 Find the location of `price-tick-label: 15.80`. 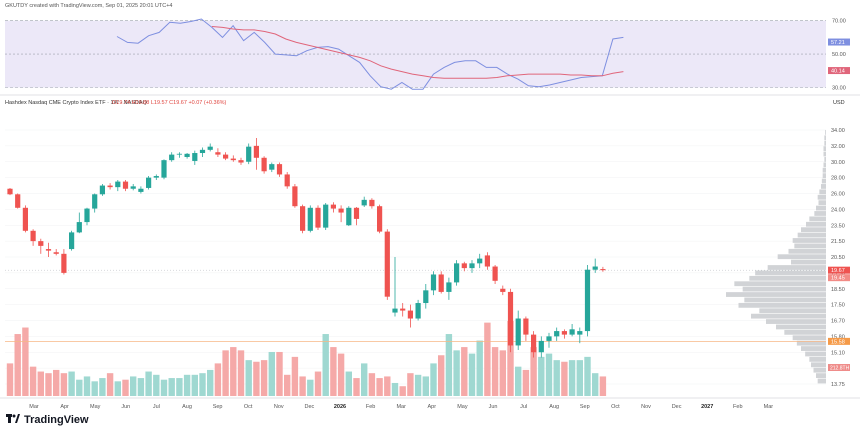

price-tick-label: 15.80 is located at coordinates (838, 337).